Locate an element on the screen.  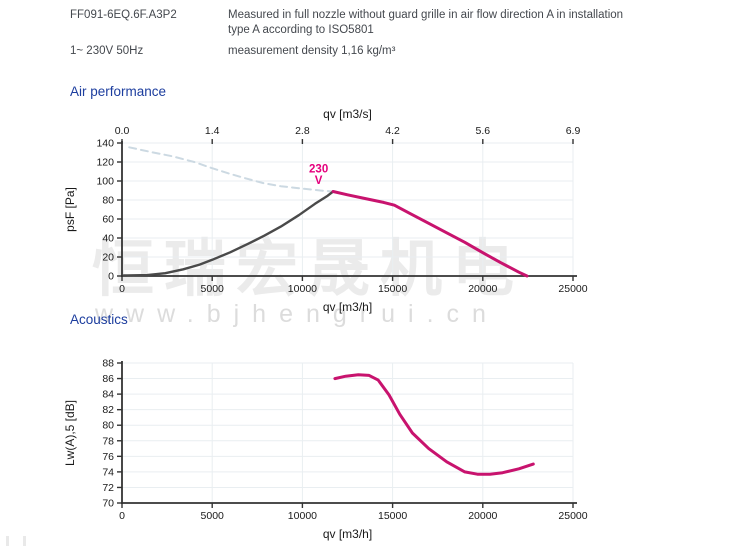
svg-text: 74 is located at coordinates (108, 472).